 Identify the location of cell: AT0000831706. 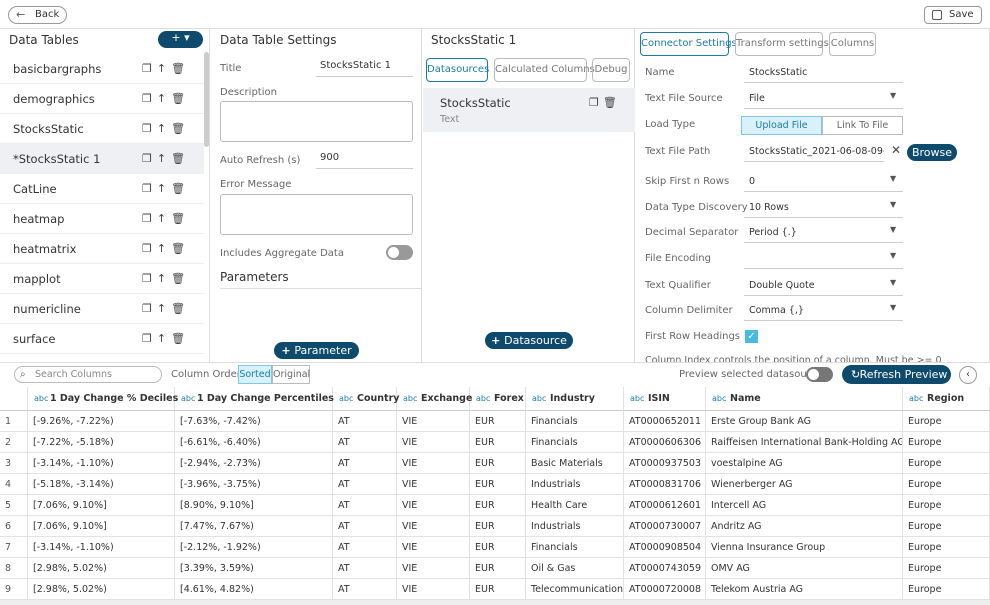
(665, 484).